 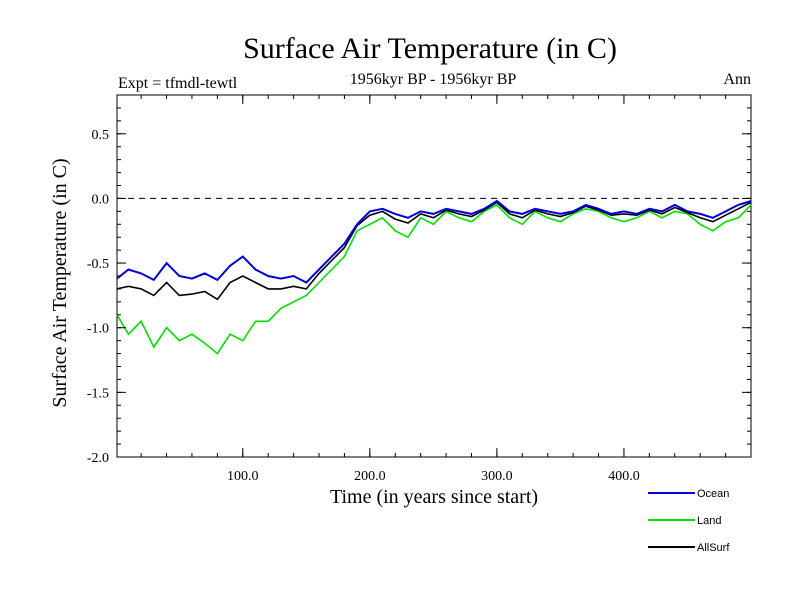 What do you see at coordinates (434, 241) in the screenshot?
I see `series-line-ocean` at bounding box center [434, 241].